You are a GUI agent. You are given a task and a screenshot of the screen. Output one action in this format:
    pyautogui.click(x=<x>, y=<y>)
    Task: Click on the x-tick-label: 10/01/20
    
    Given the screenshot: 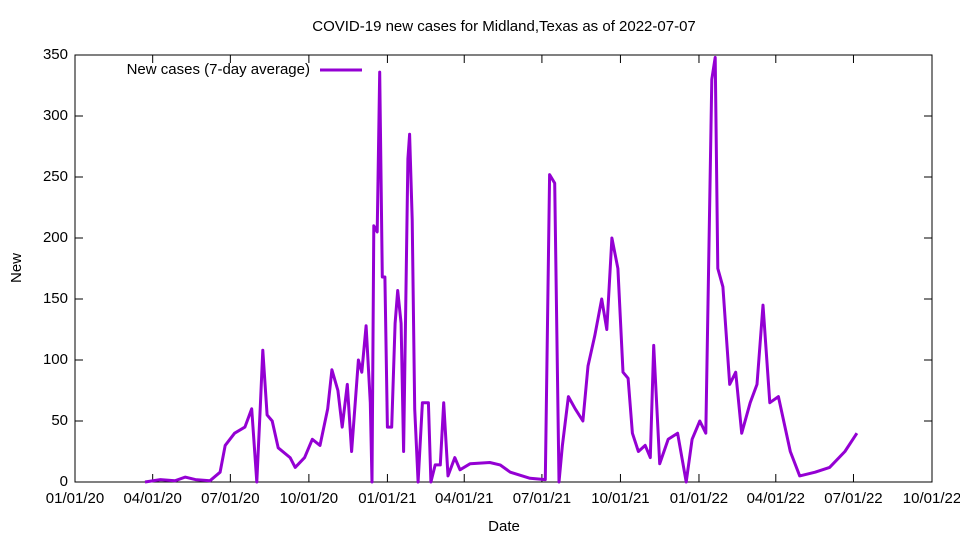 What is the action you would take?
    pyautogui.click(x=309, y=498)
    